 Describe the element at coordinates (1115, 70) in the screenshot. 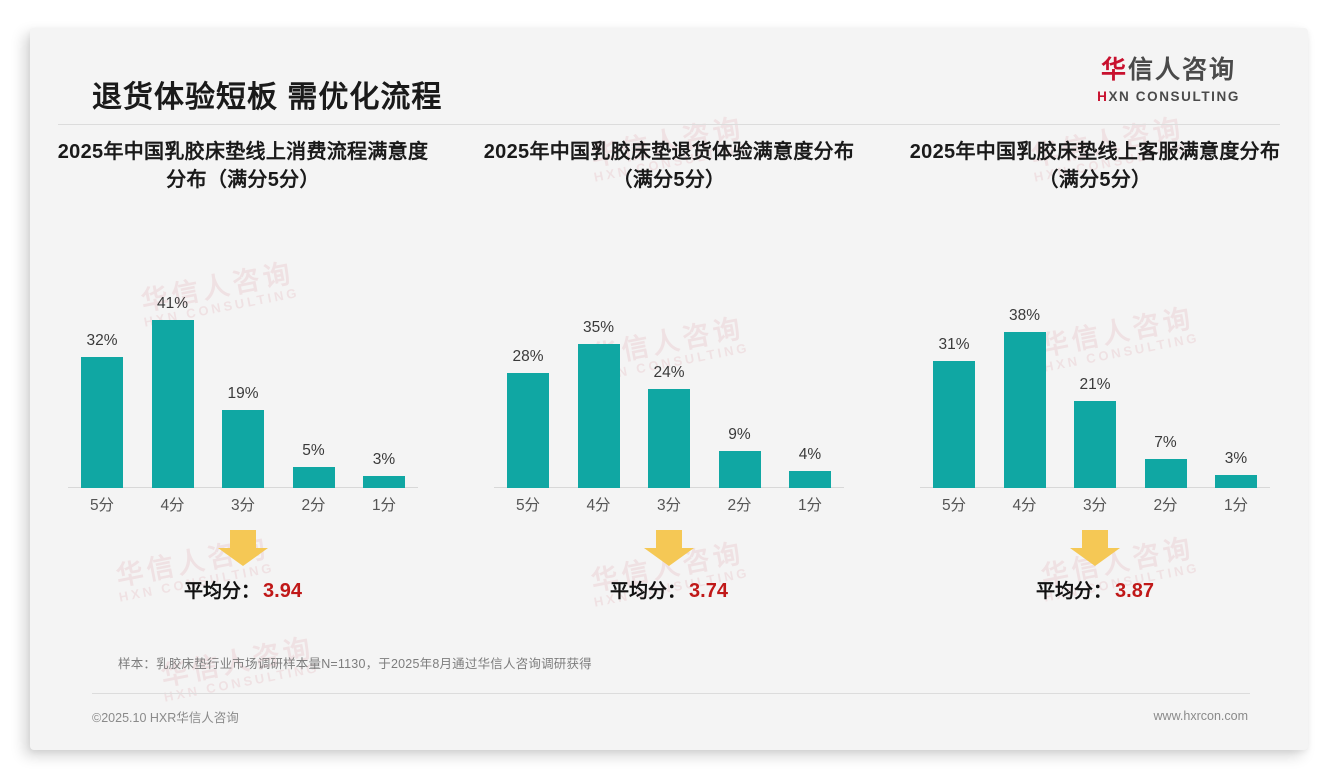

I see `logo-cn-first-char: 华` at that location.